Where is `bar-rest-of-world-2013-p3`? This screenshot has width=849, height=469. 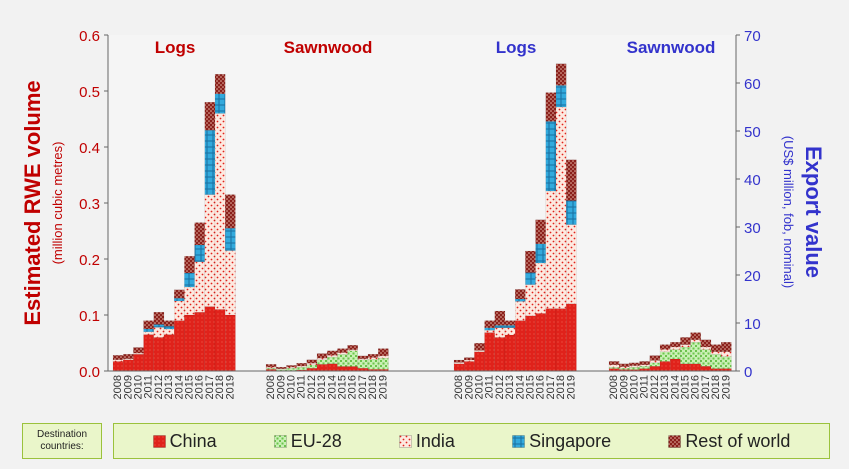 bar-rest-of-world-2013-p3 is located at coordinates (665, 347).